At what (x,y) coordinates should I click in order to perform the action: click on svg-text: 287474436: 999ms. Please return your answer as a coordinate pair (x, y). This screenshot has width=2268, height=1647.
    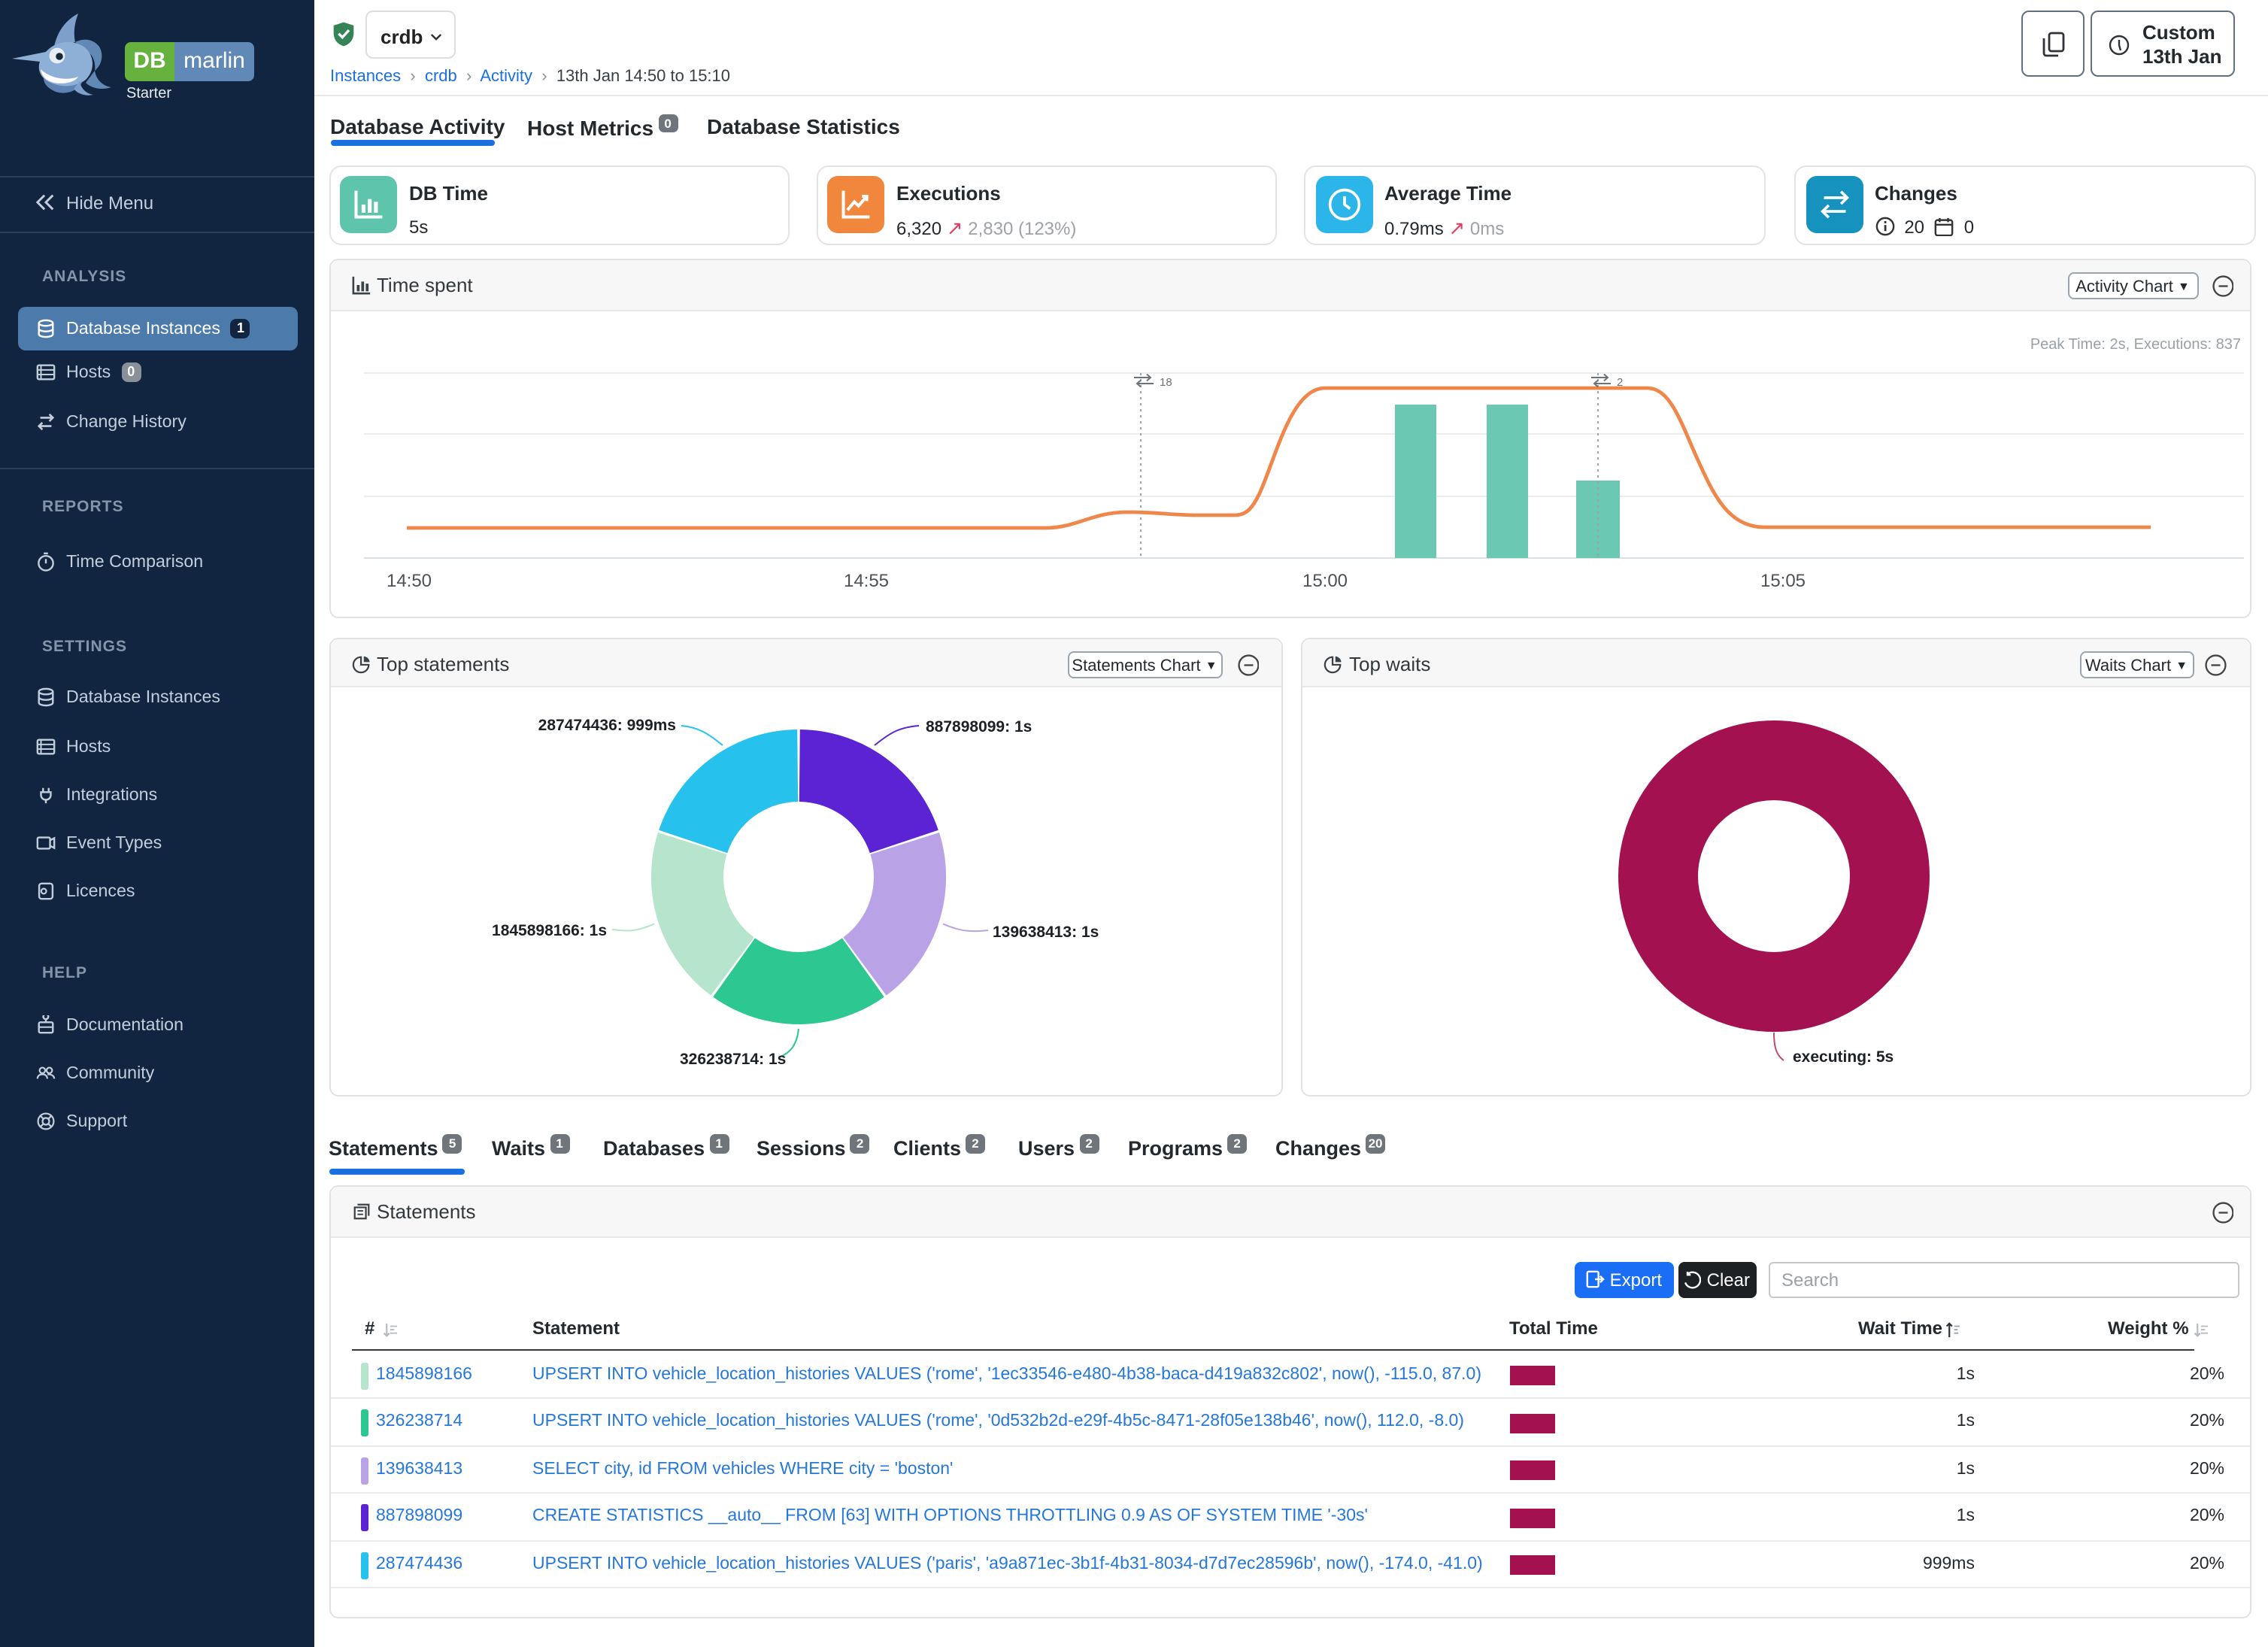
    Looking at the image, I should click on (606, 725).